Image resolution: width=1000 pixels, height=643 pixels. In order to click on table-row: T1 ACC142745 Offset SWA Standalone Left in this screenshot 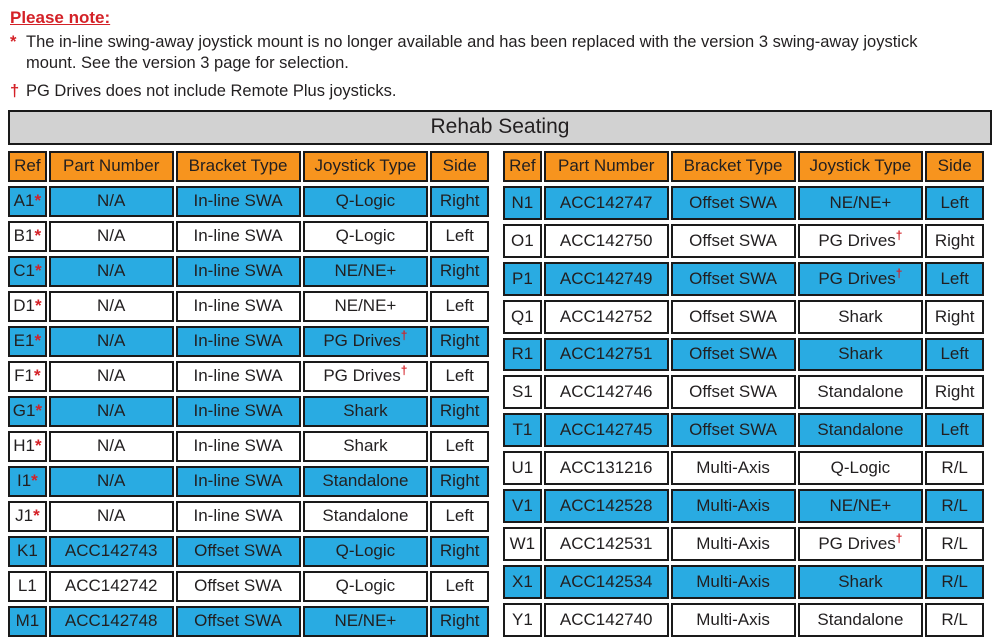, I will do `click(743, 430)`.